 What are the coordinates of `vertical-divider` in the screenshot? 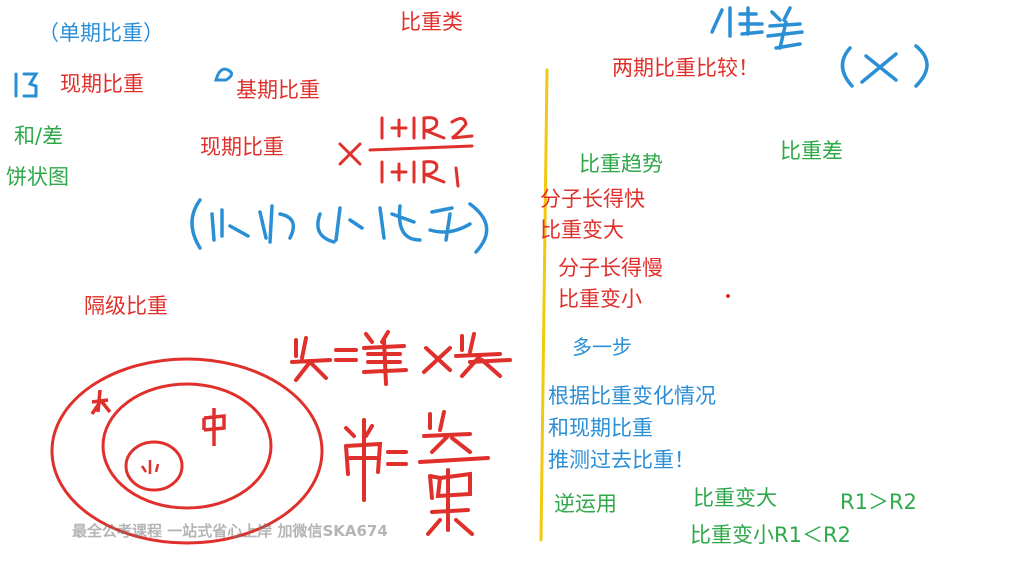 It's located at (544, 305).